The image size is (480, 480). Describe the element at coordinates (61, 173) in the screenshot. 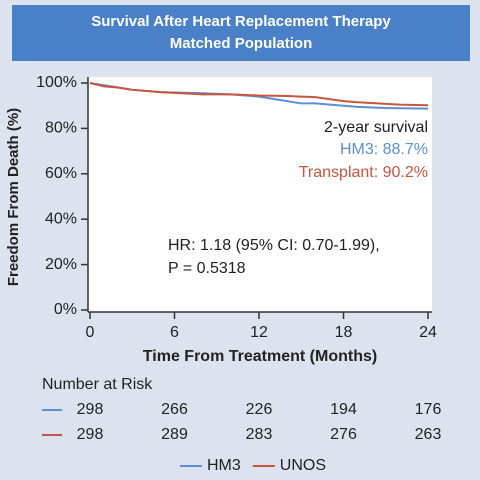

I see `y-tick-label: 60%` at that location.